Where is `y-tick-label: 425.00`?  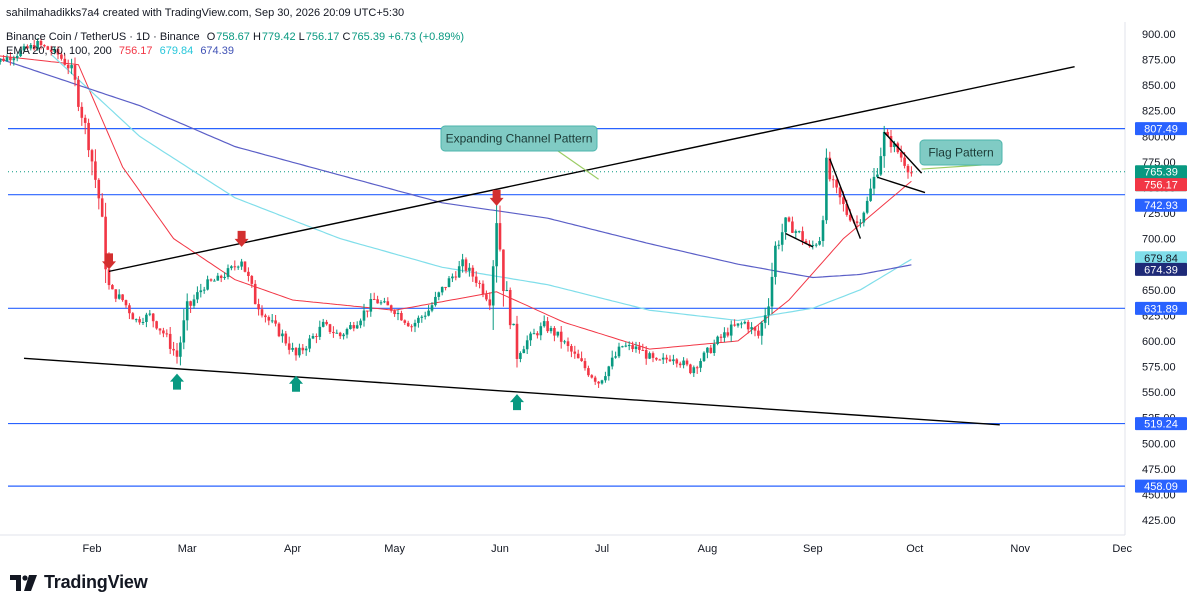
y-tick-label: 425.00 is located at coordinates (1159, 521).